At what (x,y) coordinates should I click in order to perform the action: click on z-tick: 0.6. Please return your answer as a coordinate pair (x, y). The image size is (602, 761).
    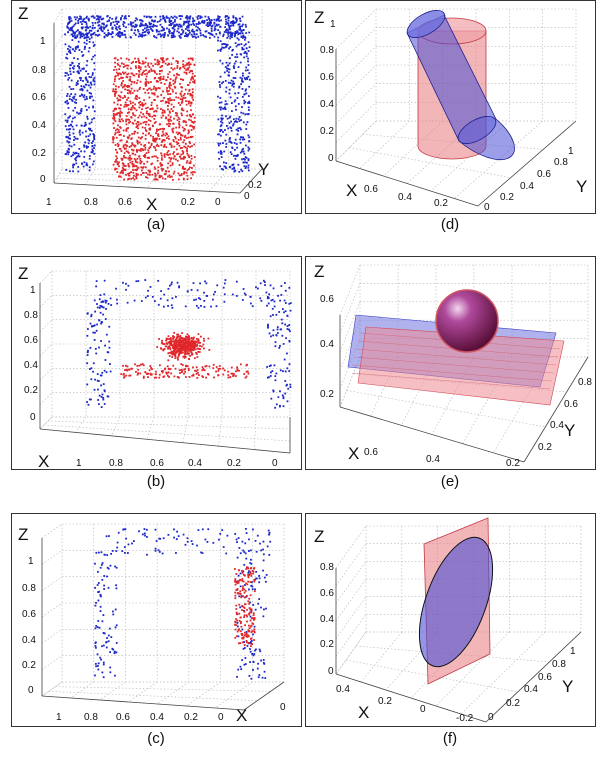
    Looking at the image, I should click on (29, 614).